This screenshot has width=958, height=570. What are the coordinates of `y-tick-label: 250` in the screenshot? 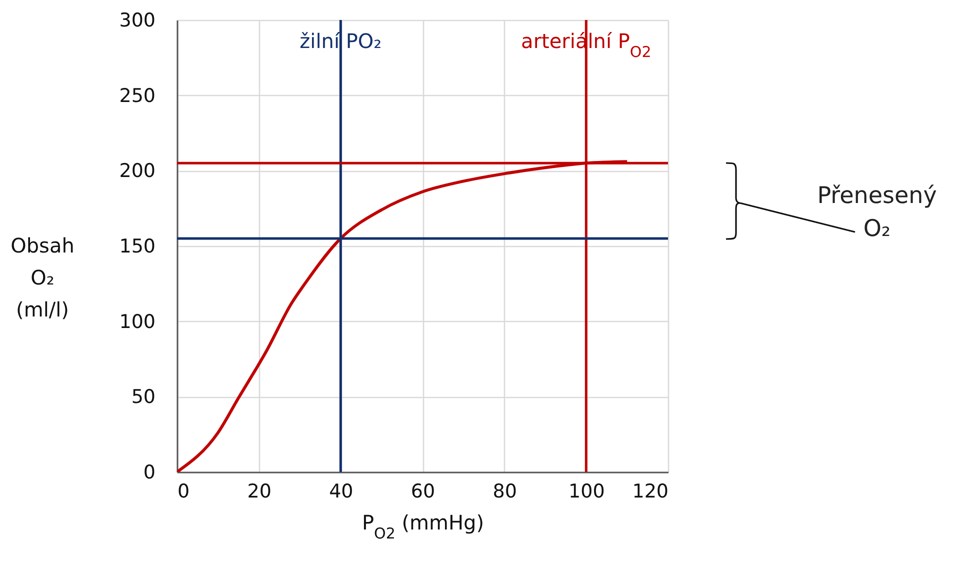 It's located at (137, 95).